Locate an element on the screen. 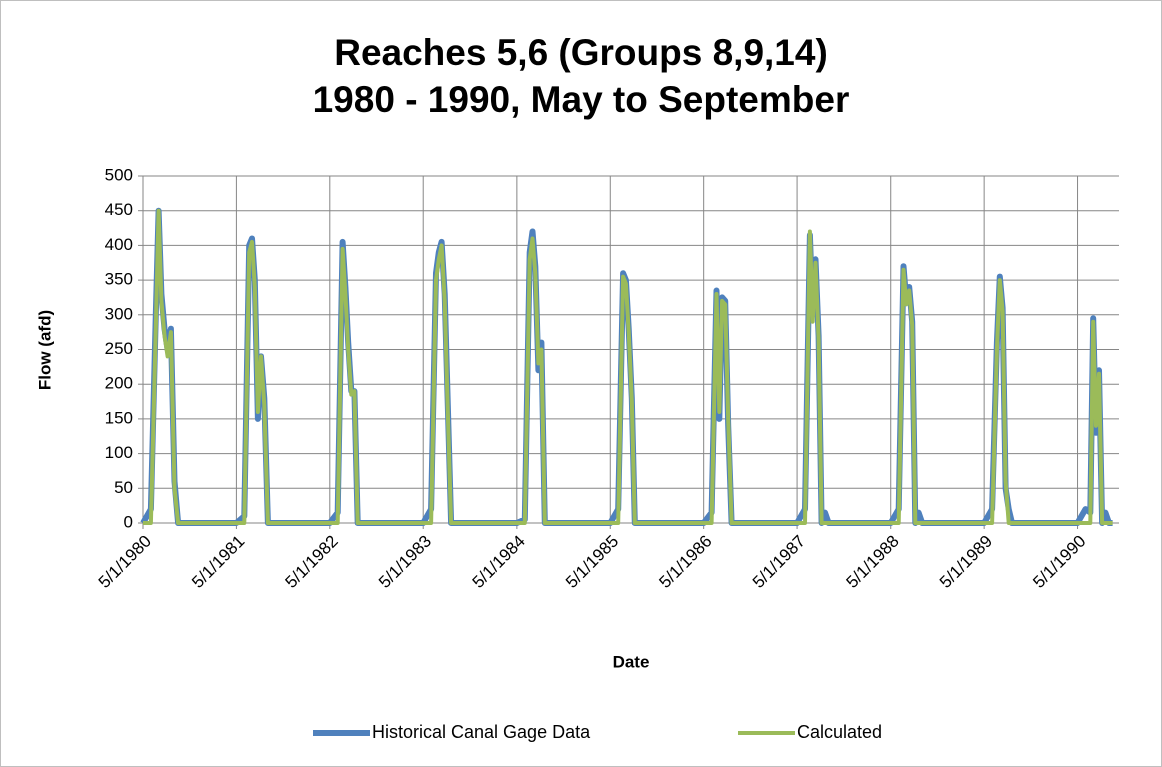 This screenshot has width=1162, height=767. y-tick-label: 0 is located at coordinates (128, 521).